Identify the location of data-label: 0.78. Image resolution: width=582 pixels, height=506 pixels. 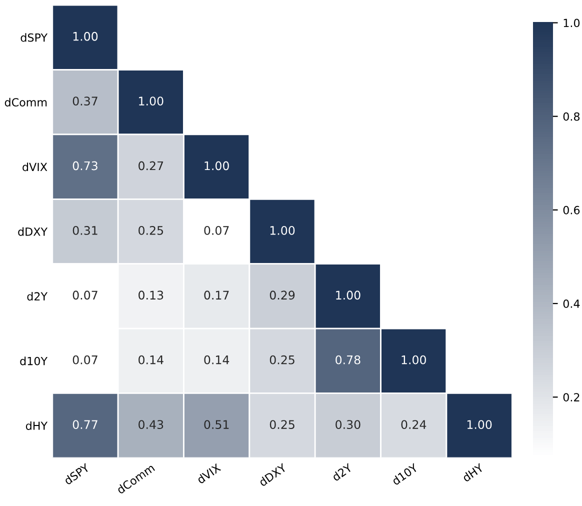
(348, 359).